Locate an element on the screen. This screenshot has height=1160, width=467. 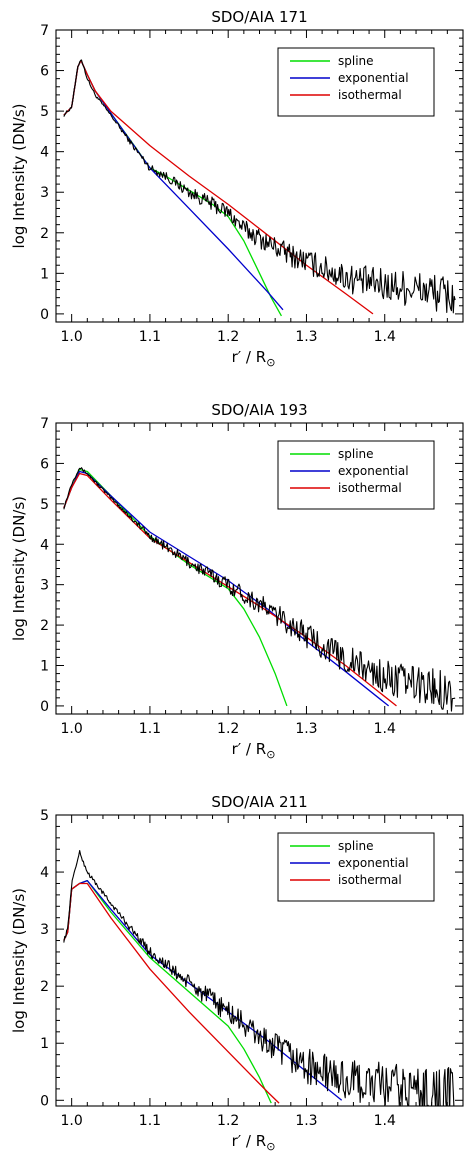
series-line-exponential is located at coordinates (203, 990).